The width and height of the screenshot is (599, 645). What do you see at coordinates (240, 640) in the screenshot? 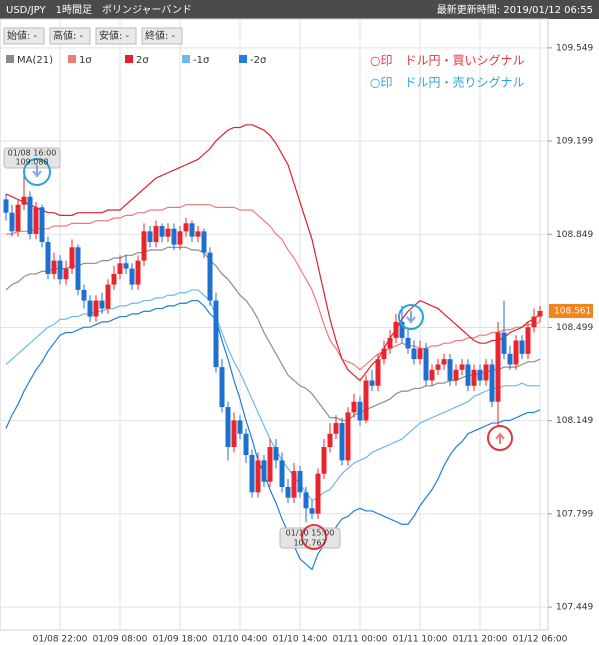
I see `x-tick-label: 01/10 04:00` at bounding box center [240, 640].